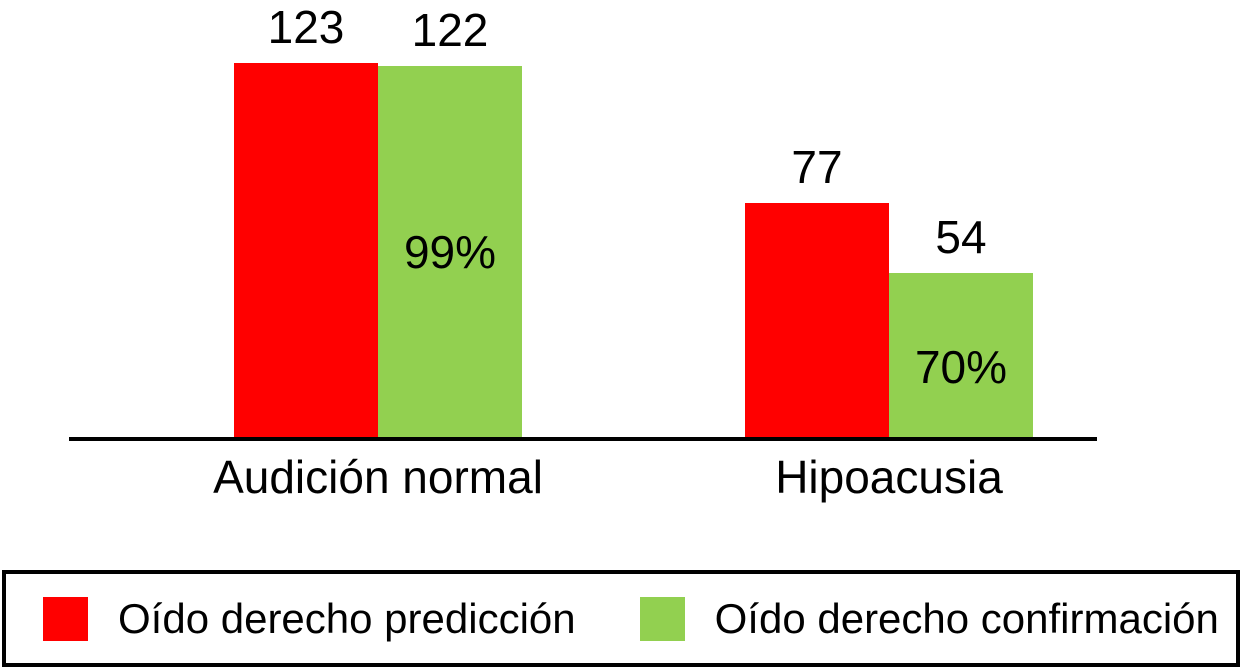  What do you see at coordinates (817, 320) in the screenshot?
I see `bar-prediccion-hipoacusia` at bounding box center [817, 320].